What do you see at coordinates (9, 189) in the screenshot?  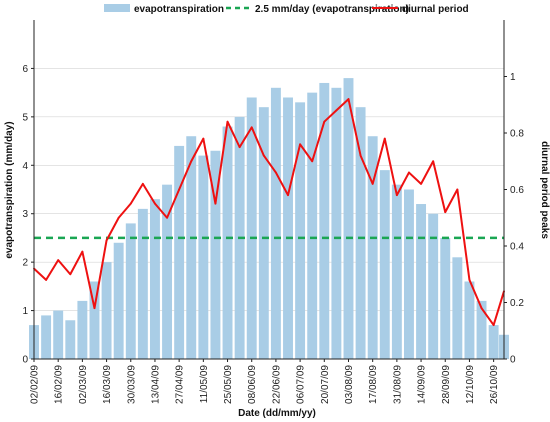 I see `y-axis-left-title: evapotranspiration (mm/day)` at bounding box center [9, 189].